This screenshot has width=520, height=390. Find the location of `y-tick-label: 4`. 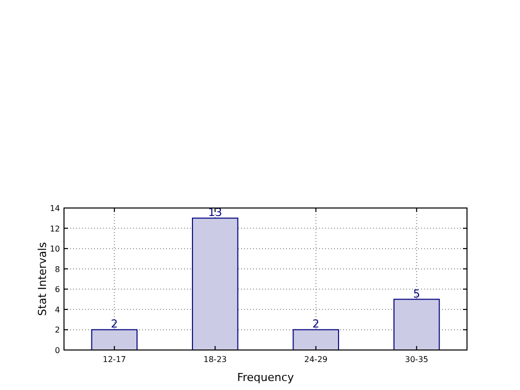

y-tick-label: 4 is located at coordinates (57, 309).